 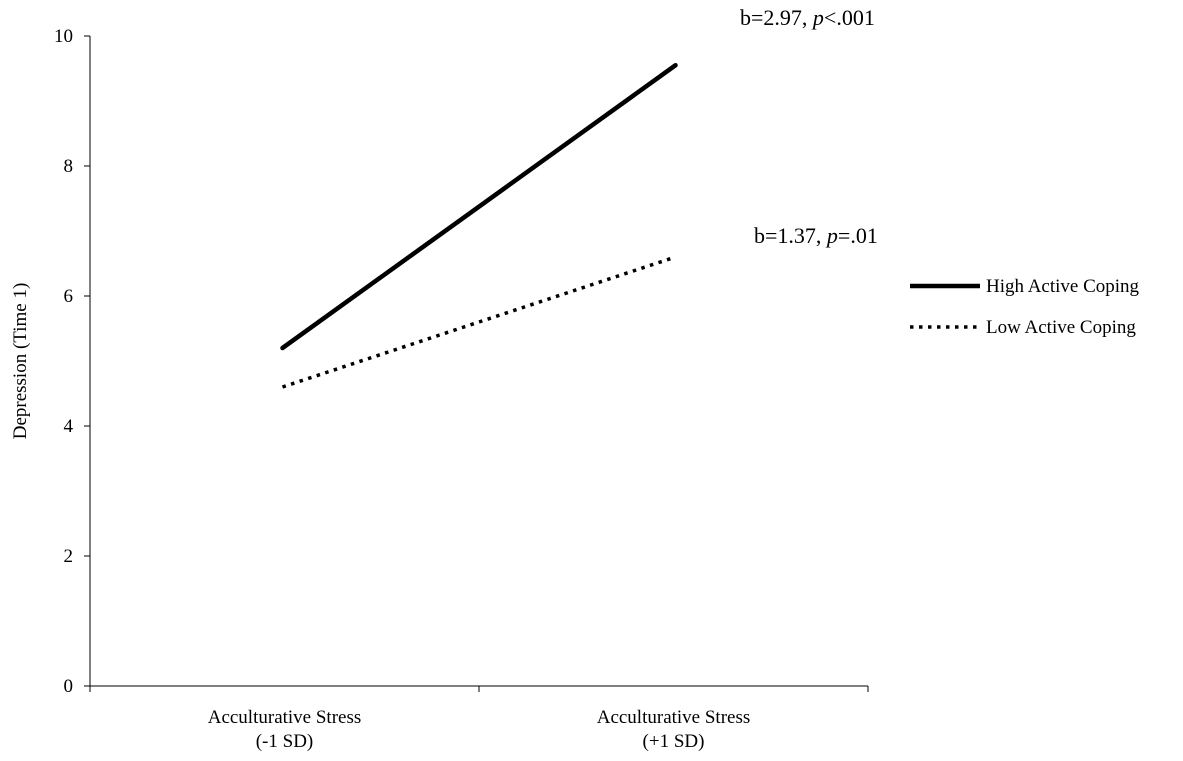 I want to click on series-line-low-active-coping, so click(x=479, y=322).